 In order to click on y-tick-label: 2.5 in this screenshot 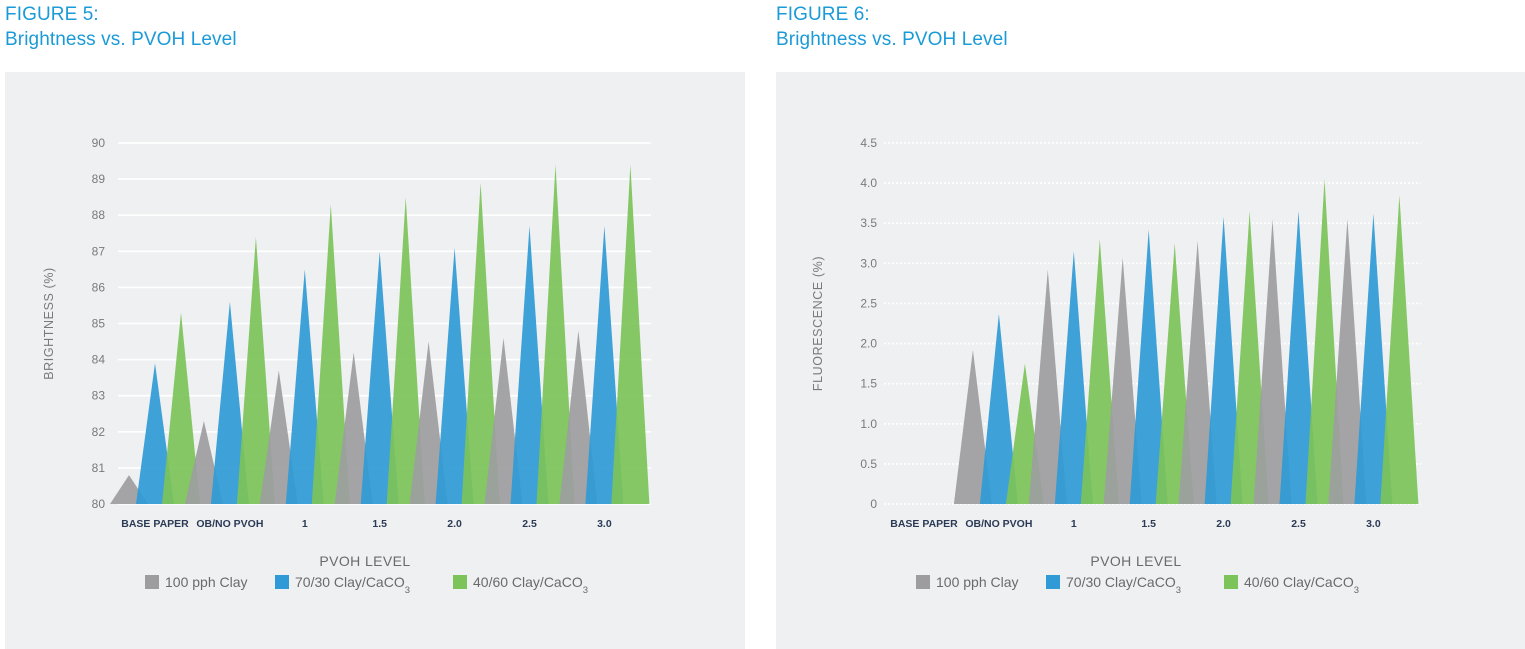, I will do `click(868, 303)`.